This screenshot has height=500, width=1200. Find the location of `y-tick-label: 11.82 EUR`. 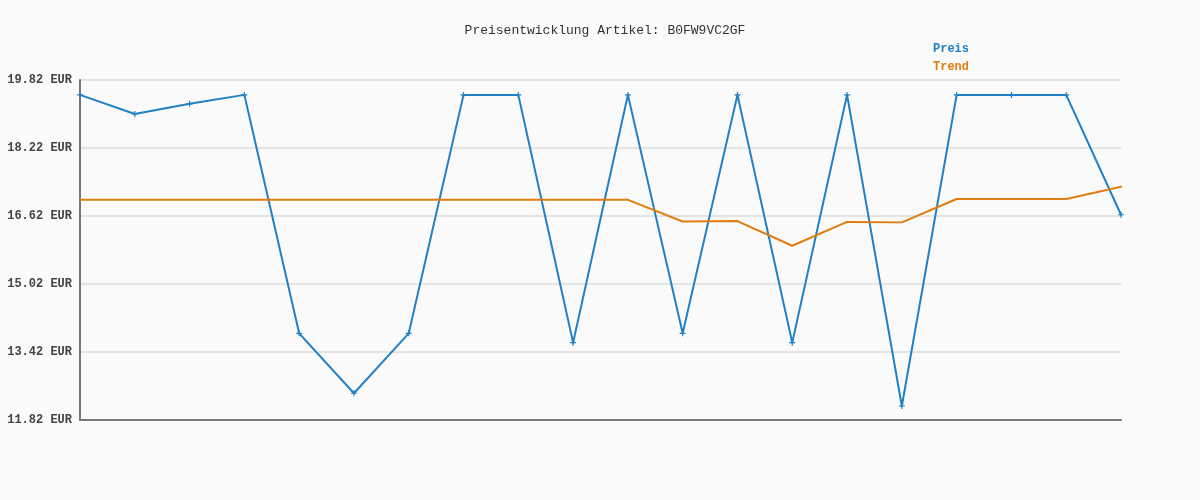

y-tick-label: 11.82 EUR is located at coordinates (40, 420).